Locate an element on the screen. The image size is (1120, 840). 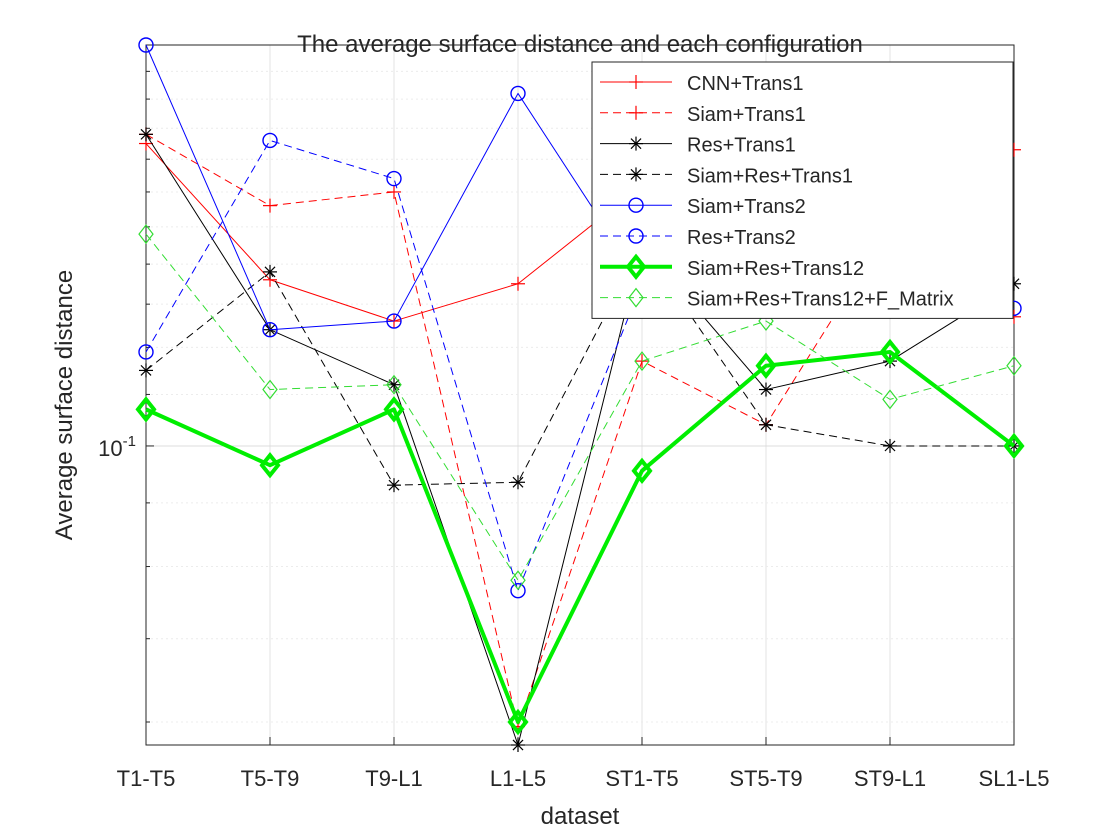
legend-item: Siam+Res+Trans12+F_Matrix is located at coordinates (777, 299).